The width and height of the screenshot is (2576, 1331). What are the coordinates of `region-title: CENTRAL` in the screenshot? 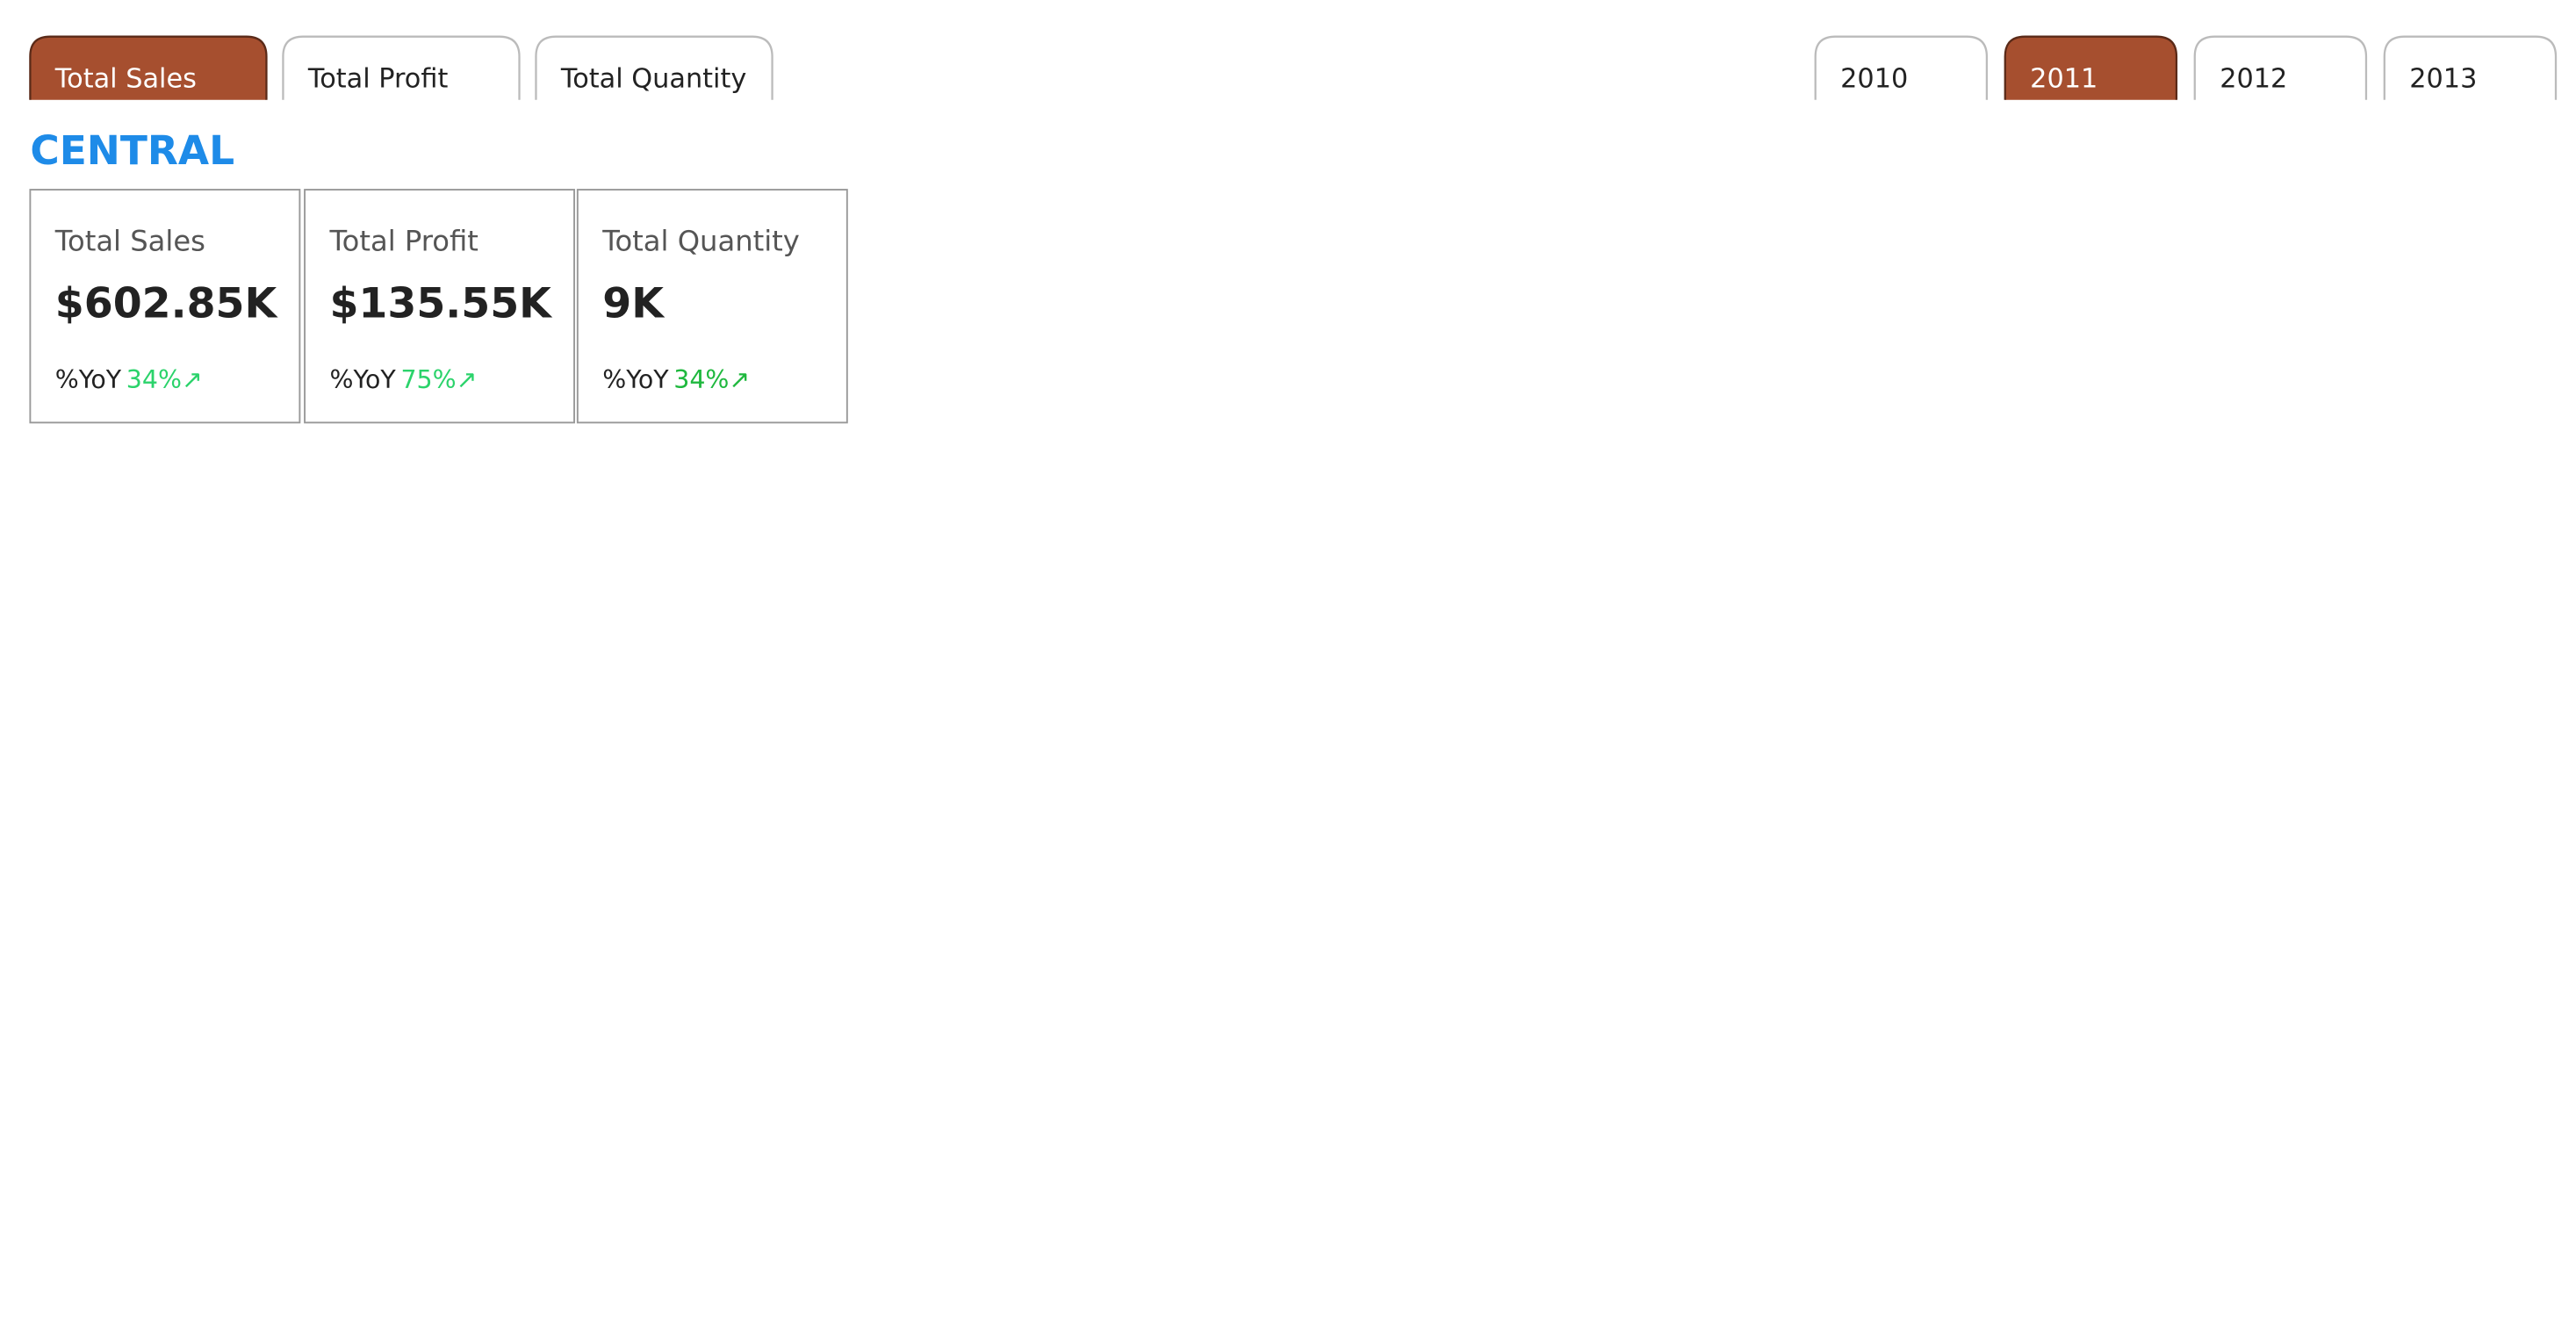 It's located at (132, 150).